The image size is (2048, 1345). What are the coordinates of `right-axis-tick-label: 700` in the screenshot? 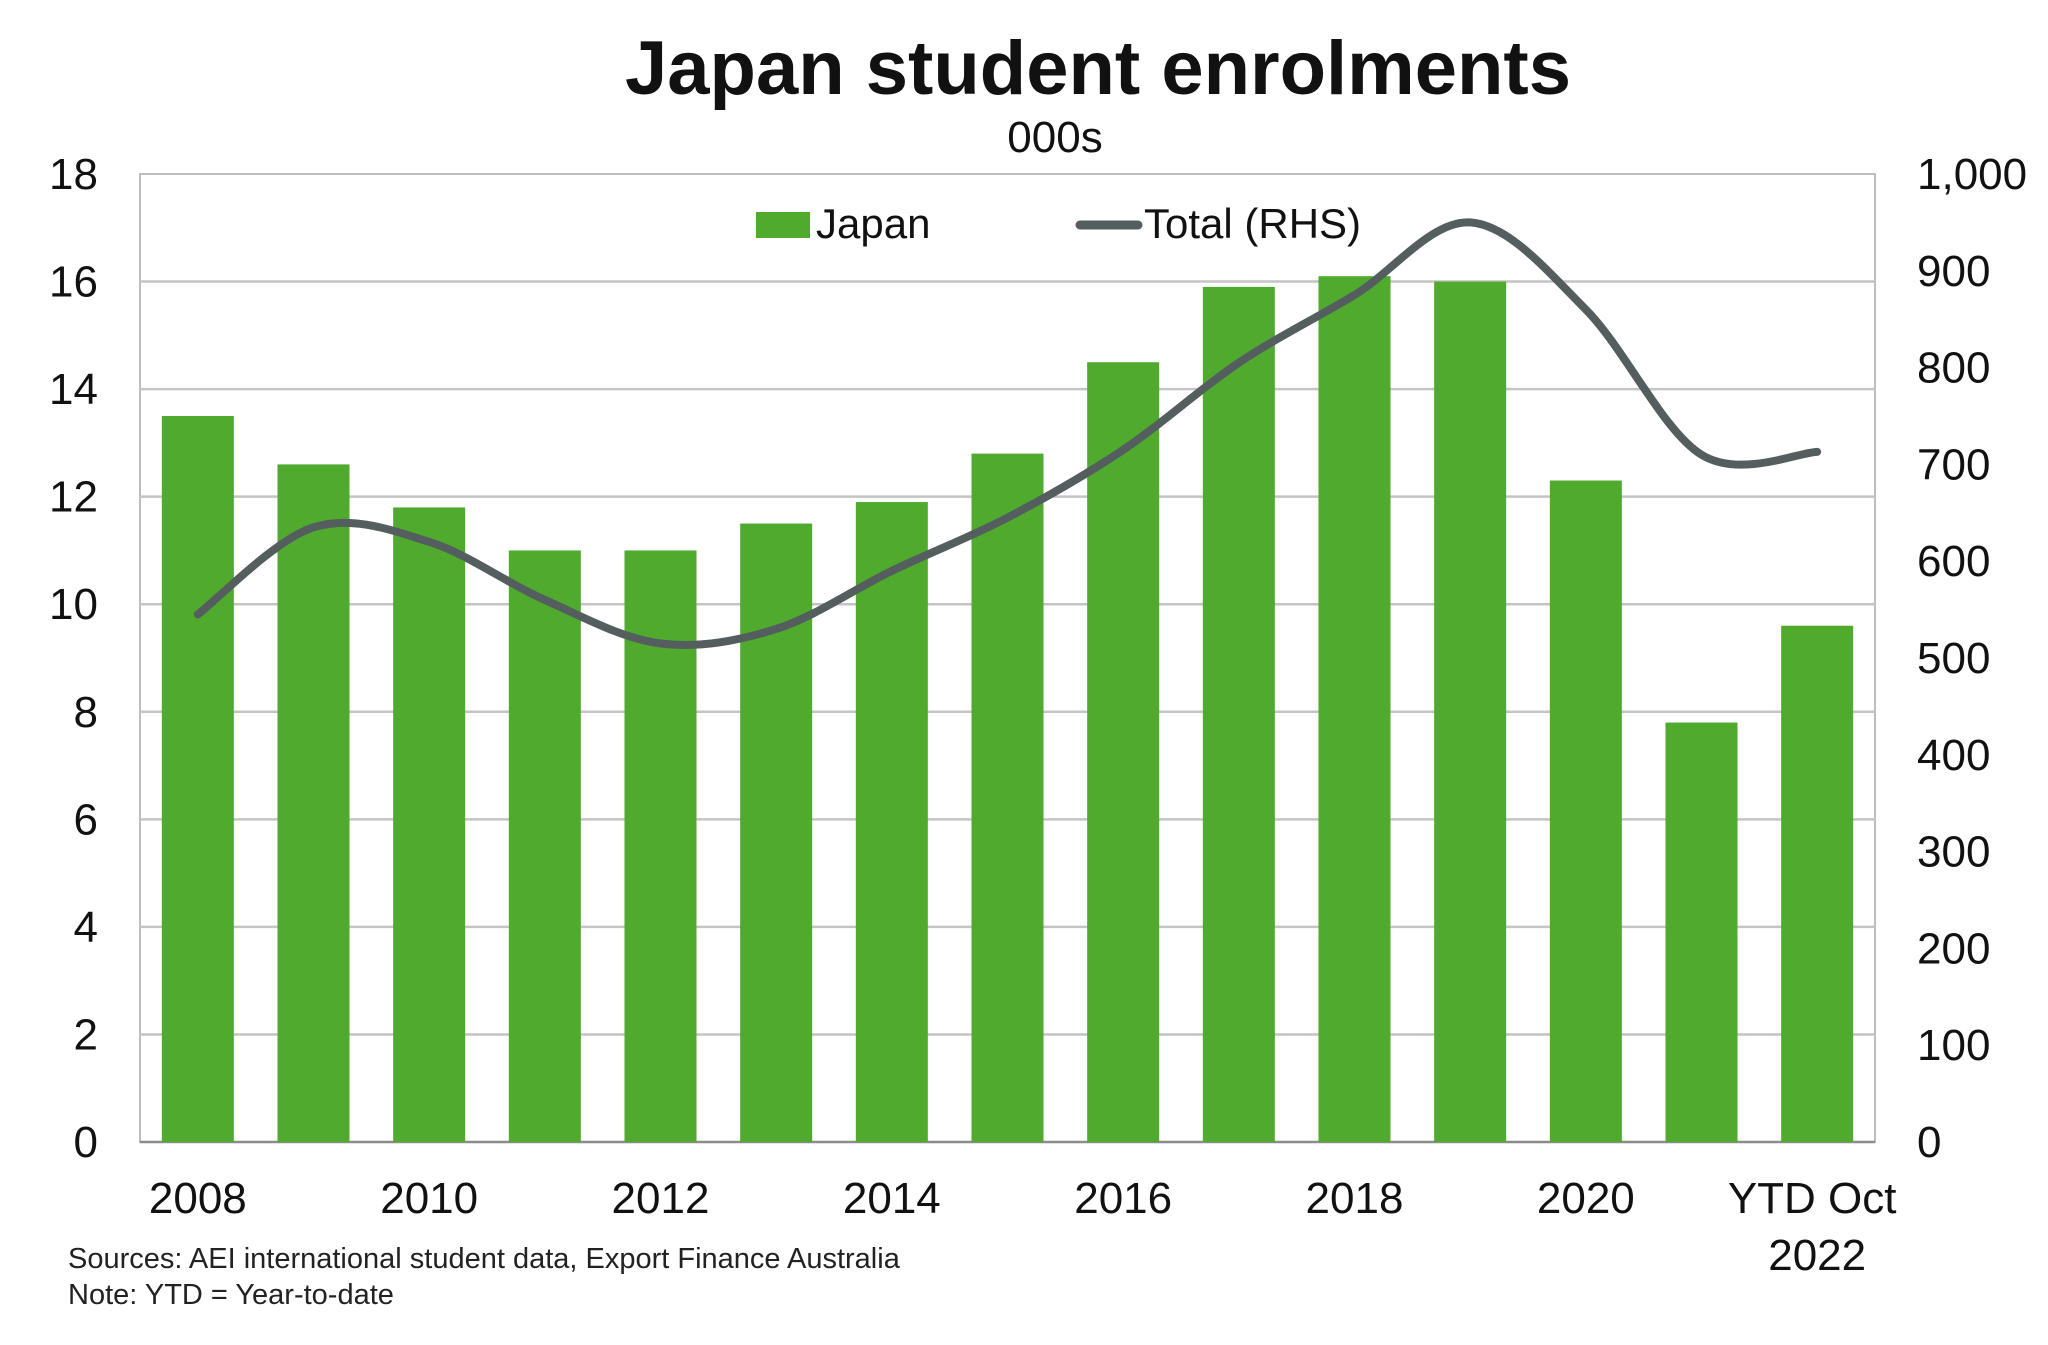 It's located at (1953, 464).